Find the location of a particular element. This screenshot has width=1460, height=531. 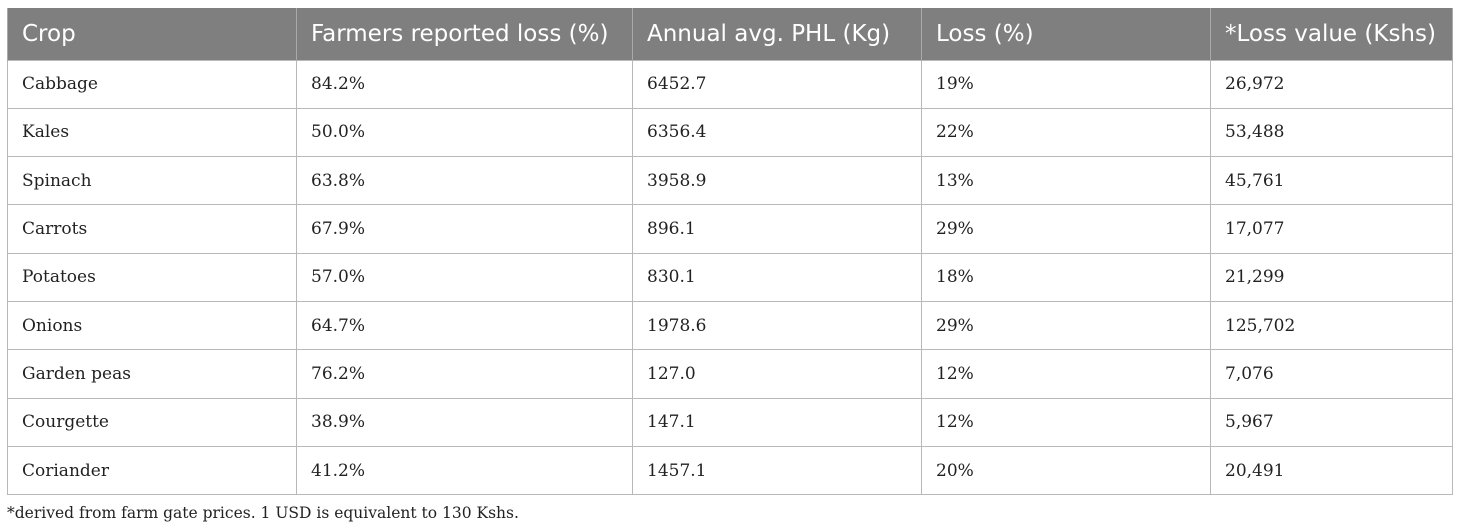

cell-farmers-reported-loss: 50.0% is located at coordinates (464, 132).